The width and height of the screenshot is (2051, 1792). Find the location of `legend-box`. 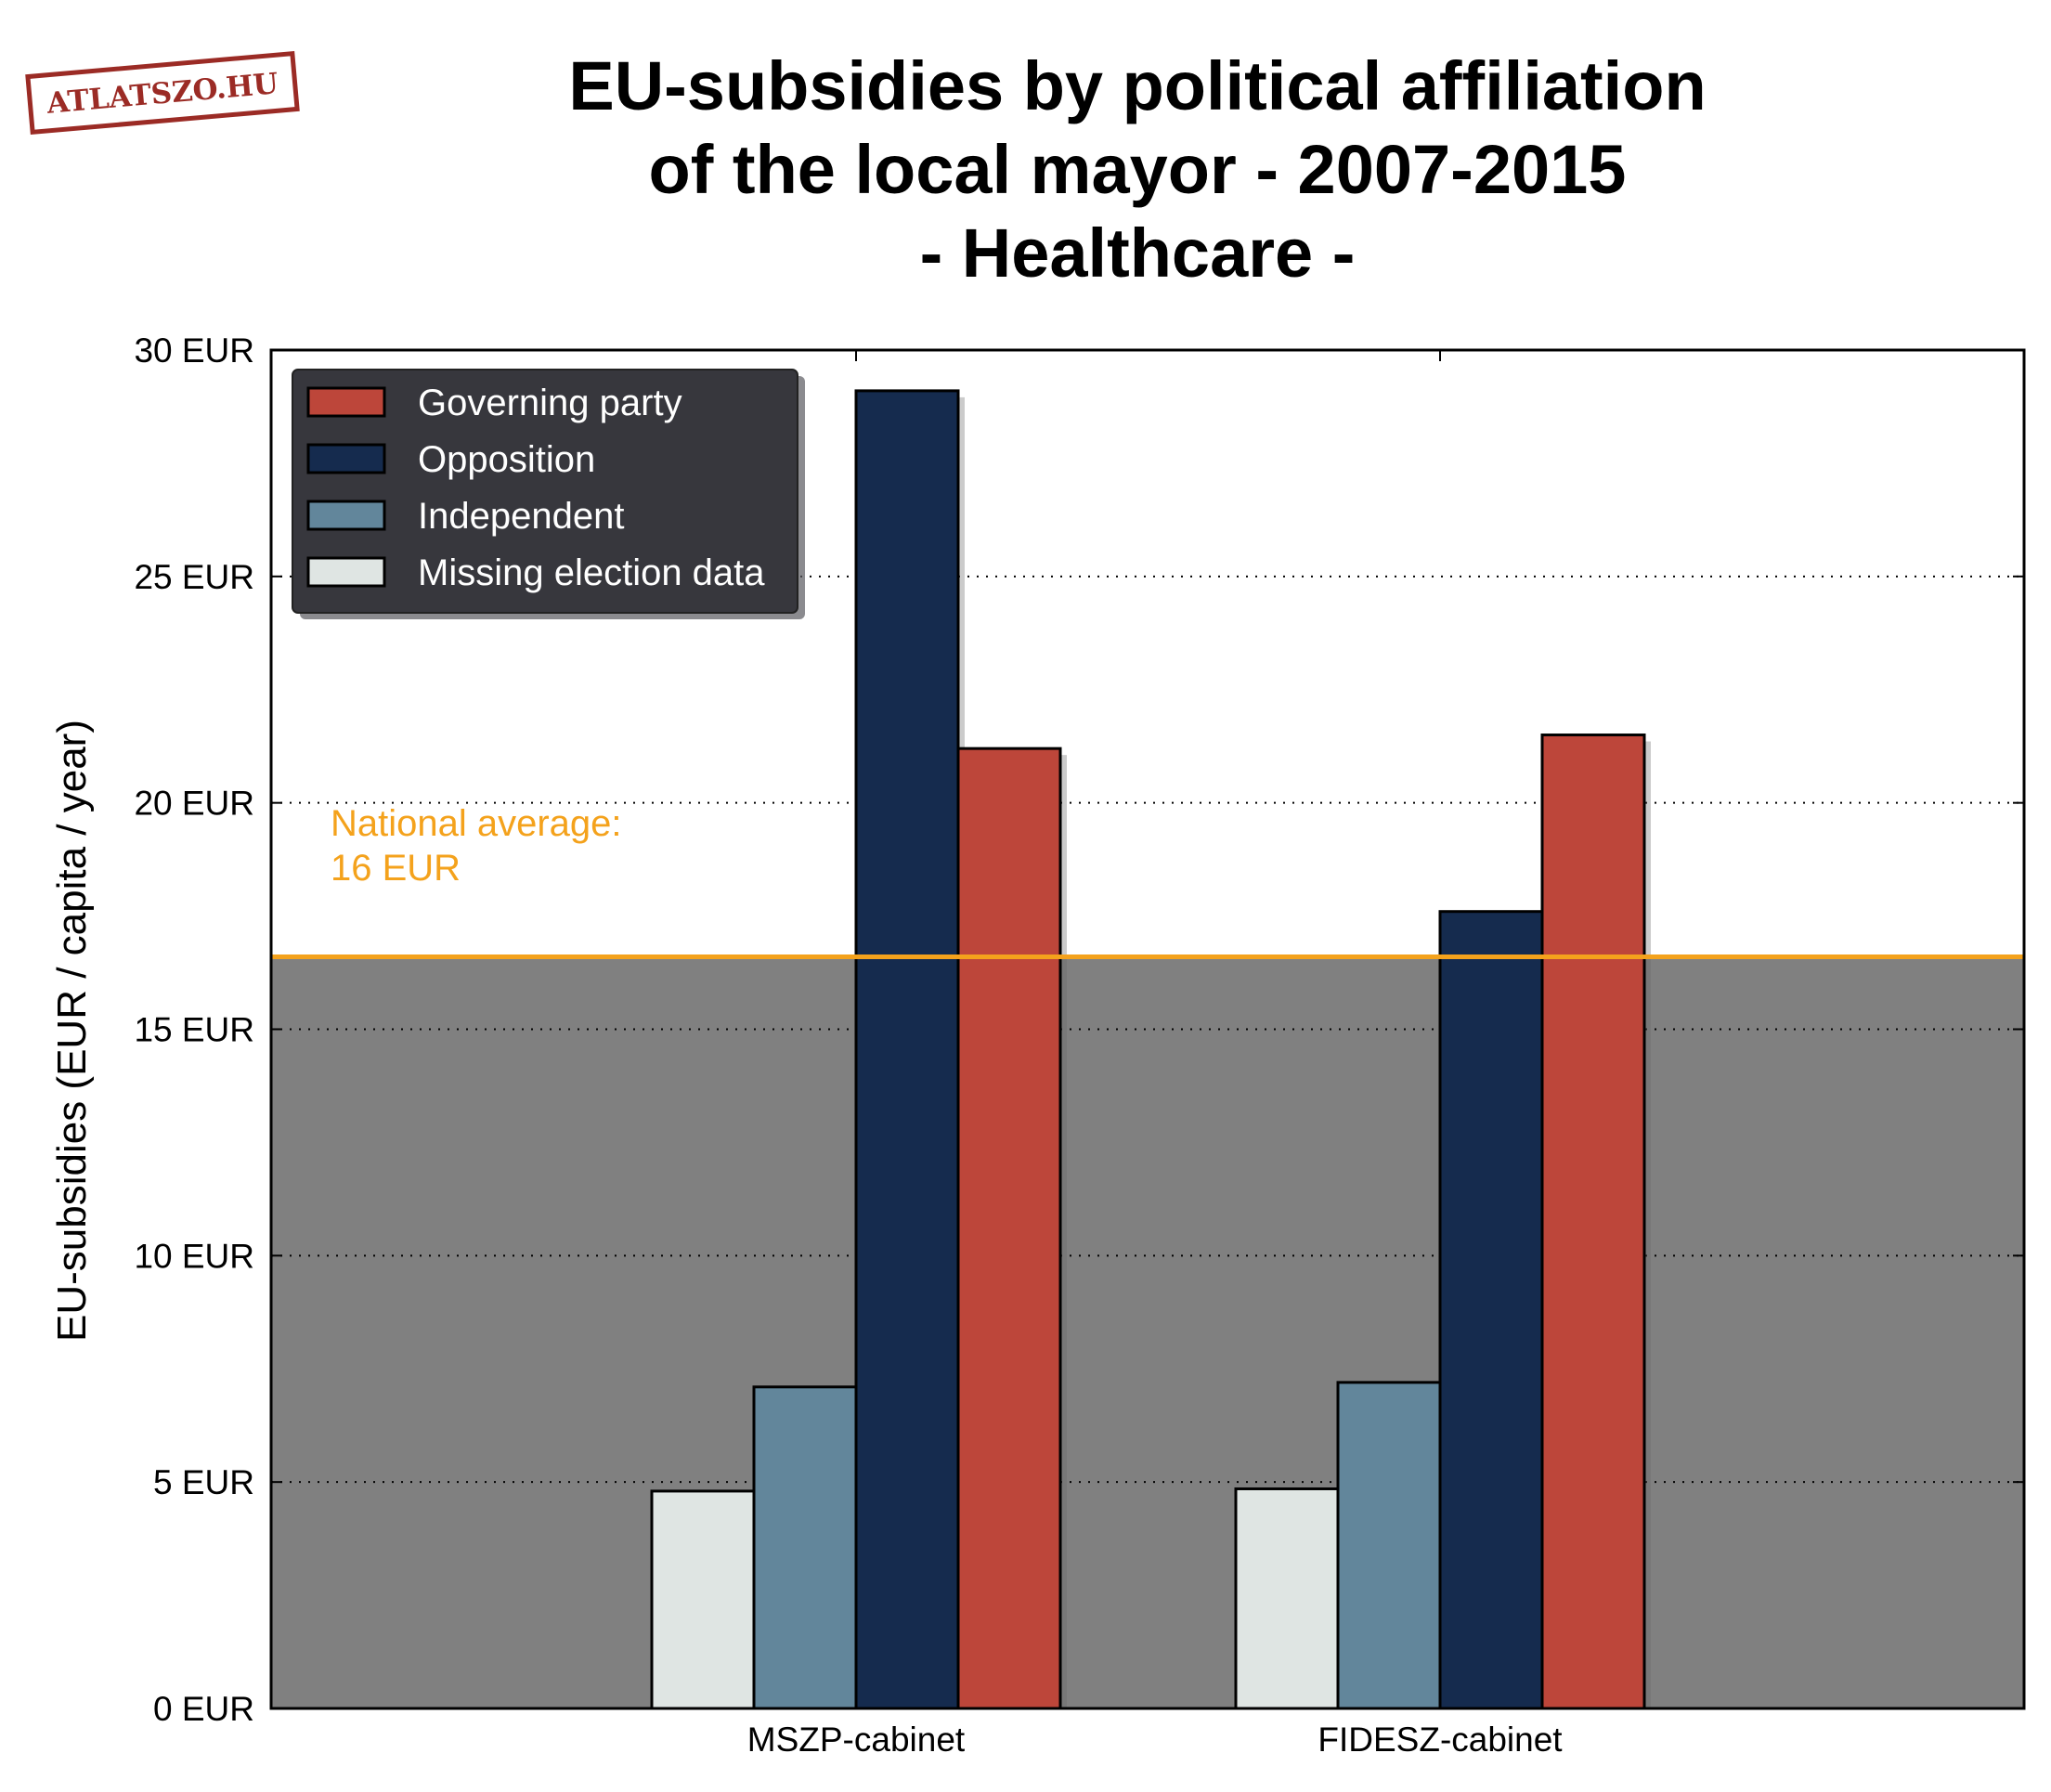

legend-box is located at coordinates (545, 491).